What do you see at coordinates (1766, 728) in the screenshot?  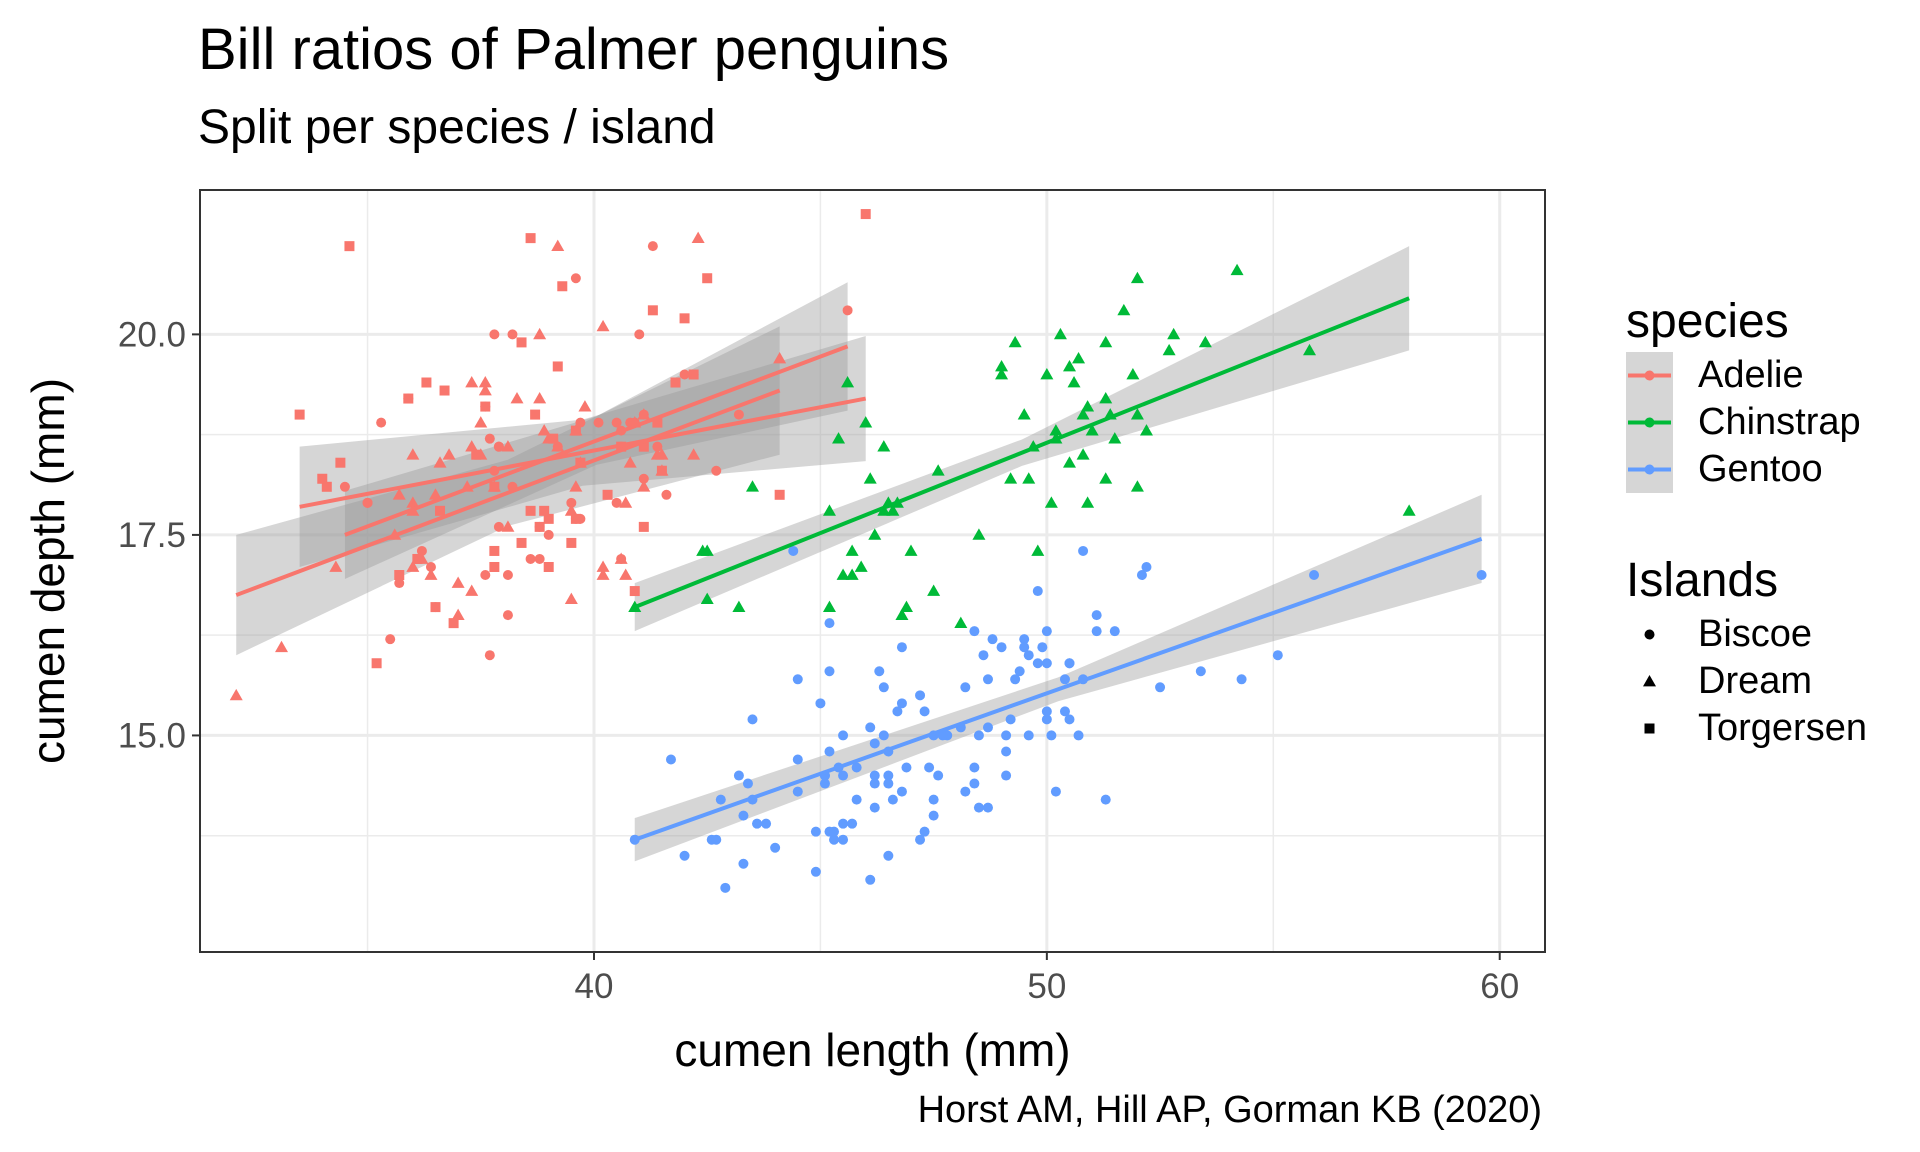 I see `legend-item-torgersen: Torgersen` at bounding box center [1766, 728].